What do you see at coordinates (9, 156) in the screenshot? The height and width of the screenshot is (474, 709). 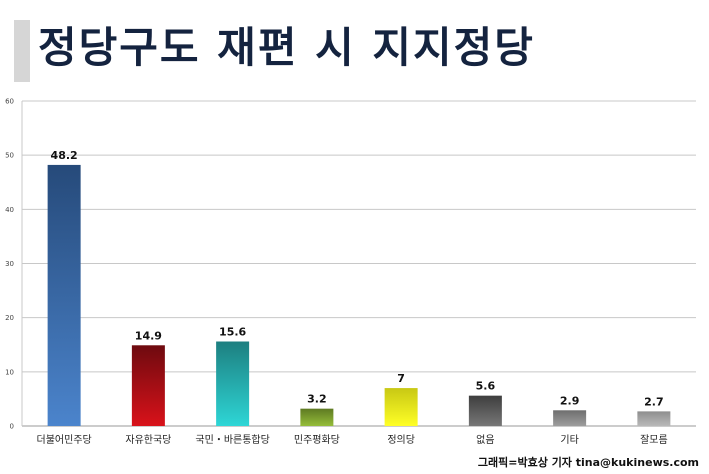 I see `y-tick-label: 50` at bounding box center [9, 156].